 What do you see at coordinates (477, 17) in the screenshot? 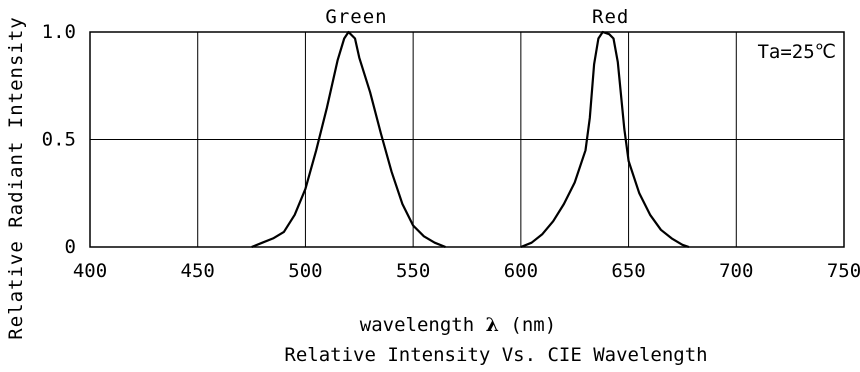
I see `series-labels: Green Red` at bounding box center [477, 17].